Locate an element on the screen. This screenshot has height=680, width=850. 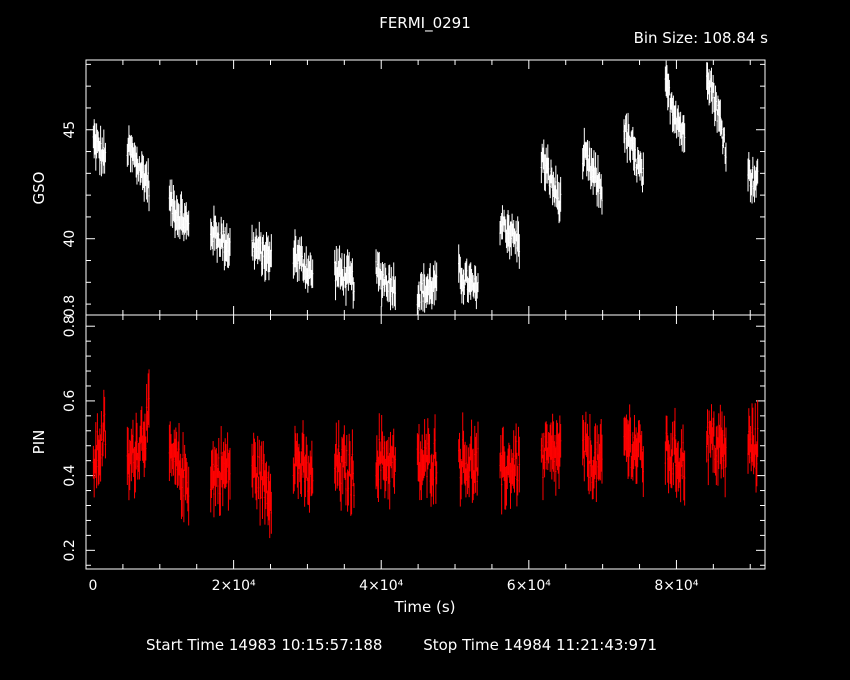
x-tick-label: 6×10⁴ is located at coordinates (529, 586).